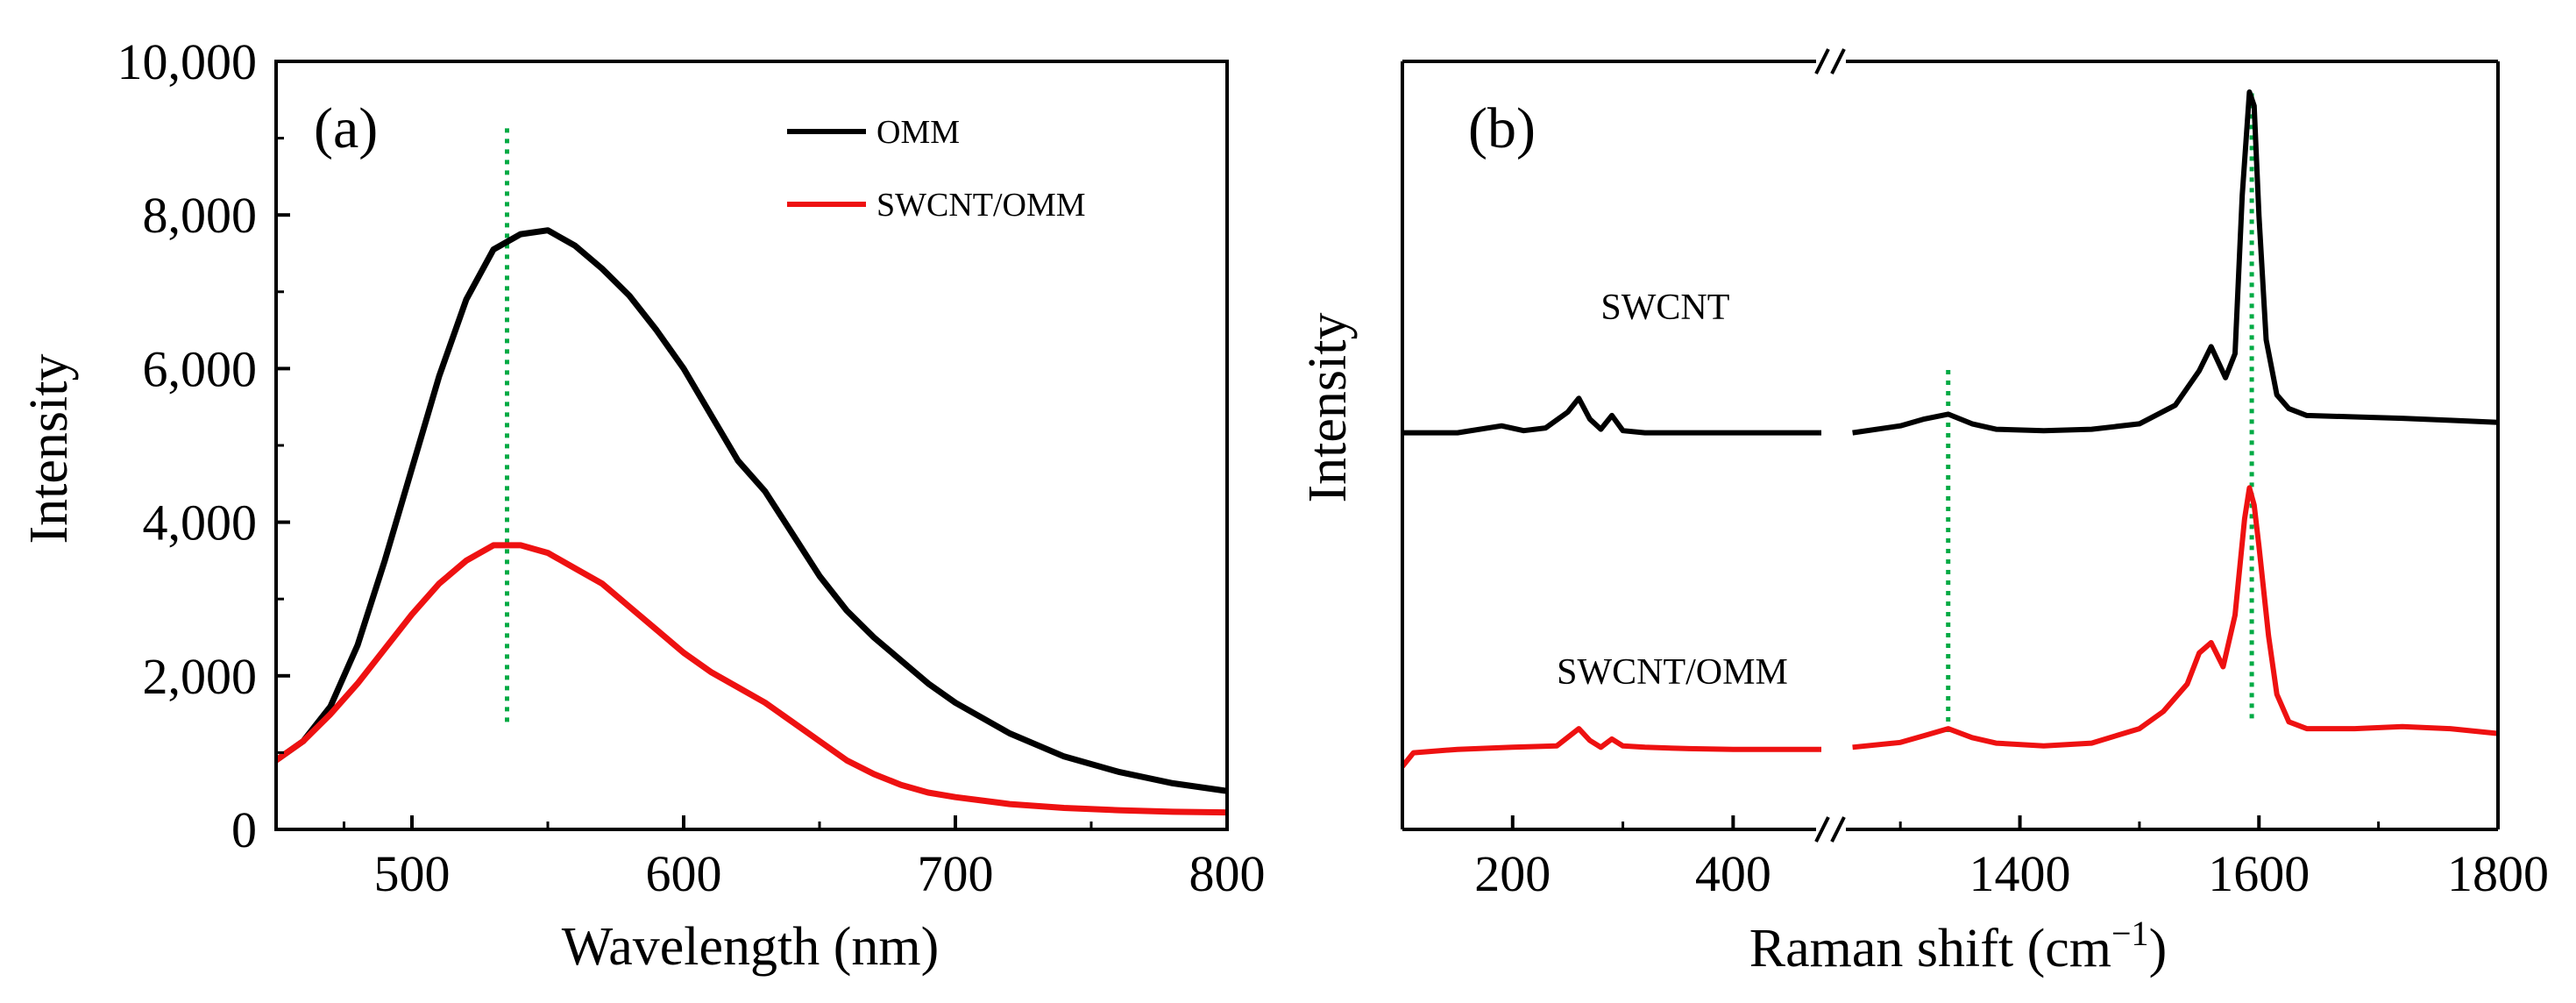 Image resolution: width=2576 pixels, height=1003 pixels. What do you see at coordinates (1664, 308) in the screenshot?
I see `annotation-swcnt: SWCNT` at bounding box center [1664, 308].